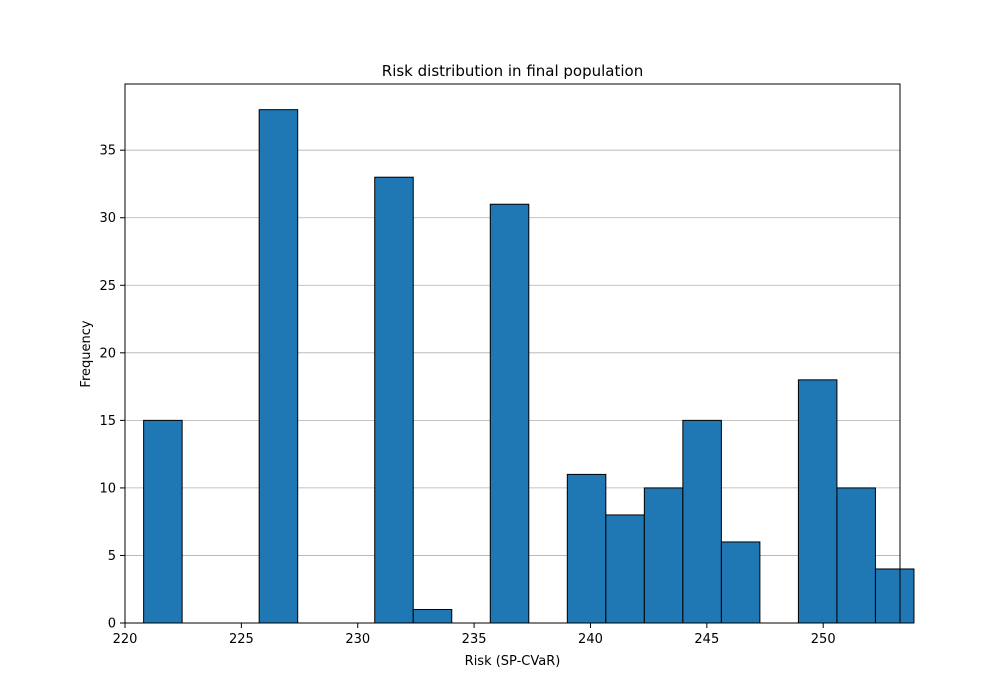 This screenshot has width=1000, height=700. Describe the element at coordinates (706, 639) in the screenshot. I see `x-tick-label: 245` at that location.